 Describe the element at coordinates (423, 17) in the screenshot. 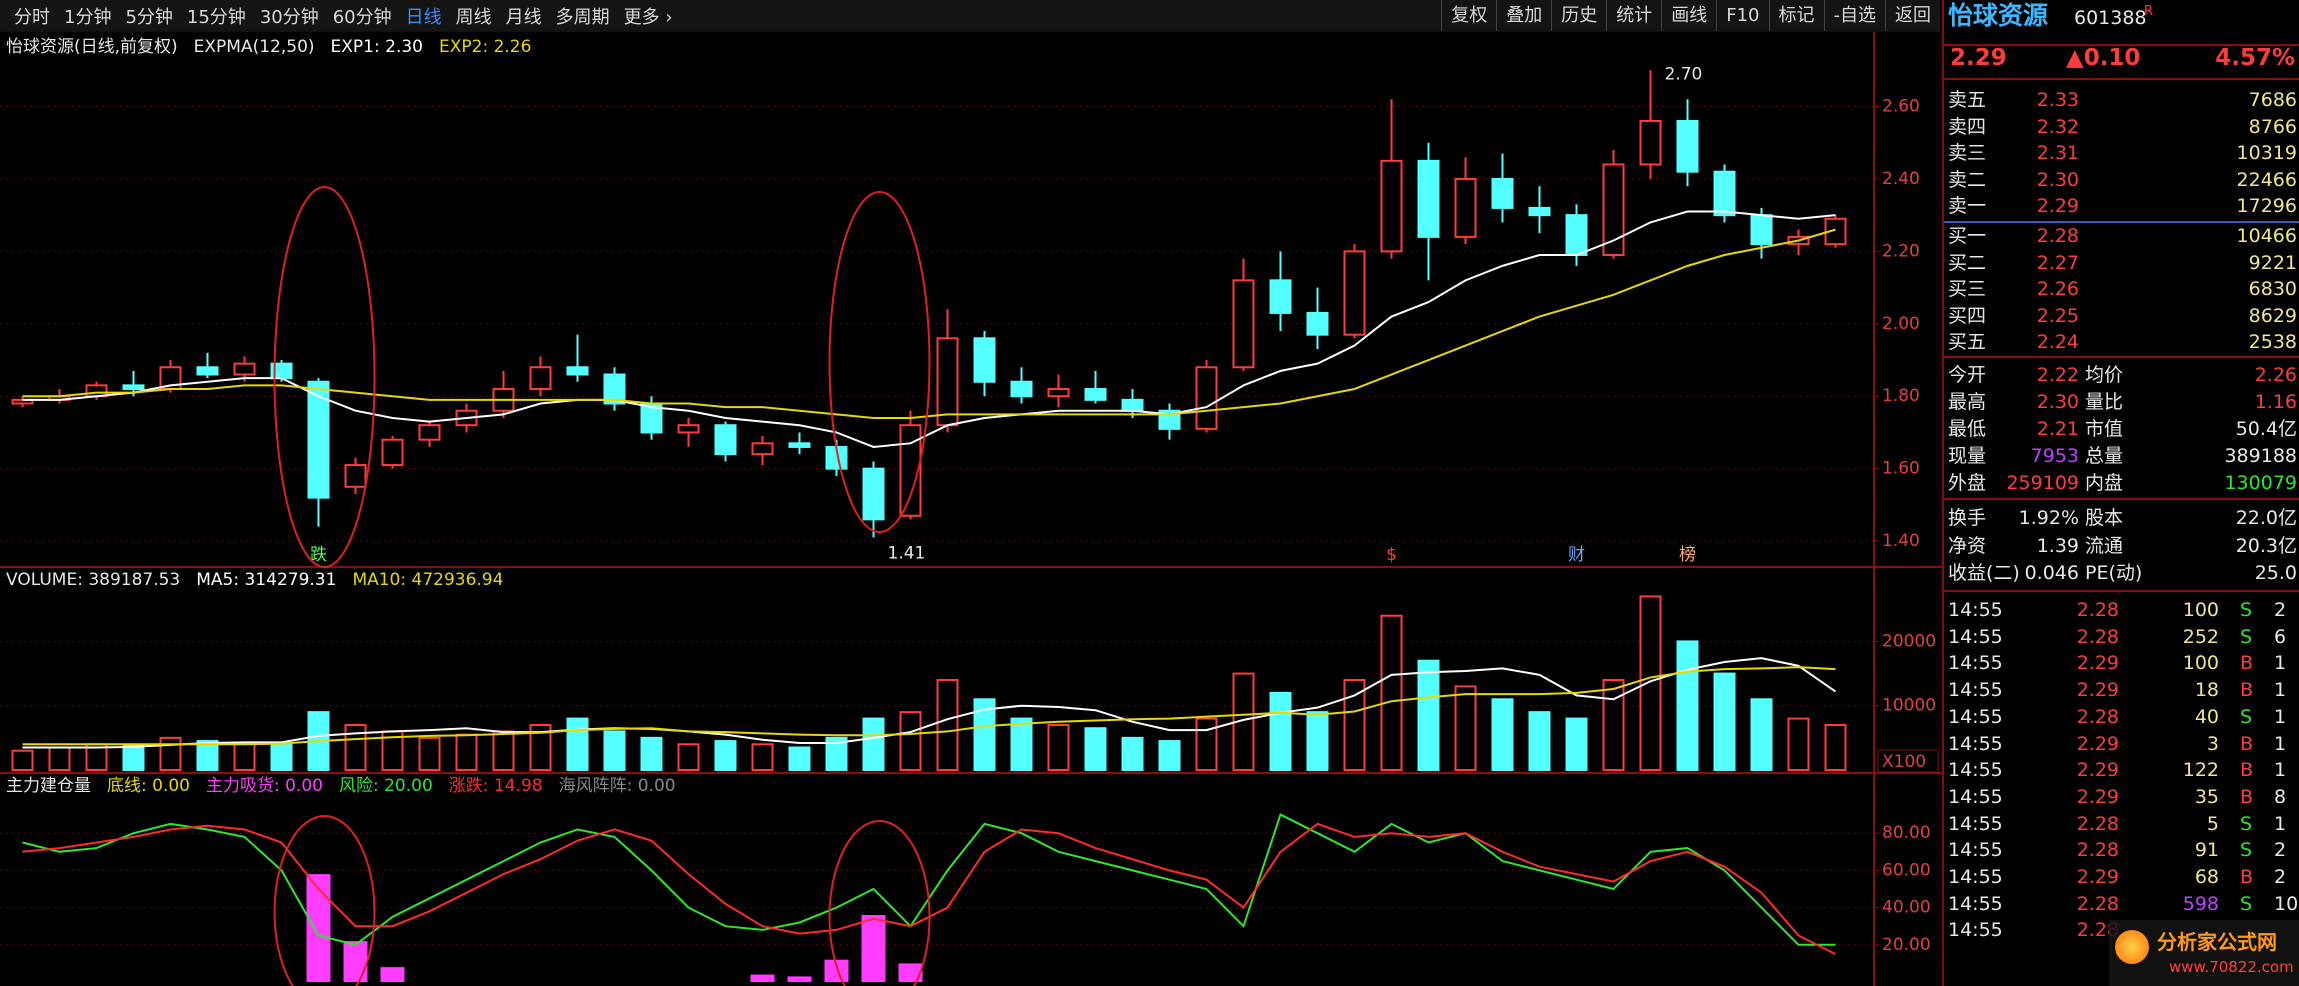

I see `period-tab: 日线` at that location.